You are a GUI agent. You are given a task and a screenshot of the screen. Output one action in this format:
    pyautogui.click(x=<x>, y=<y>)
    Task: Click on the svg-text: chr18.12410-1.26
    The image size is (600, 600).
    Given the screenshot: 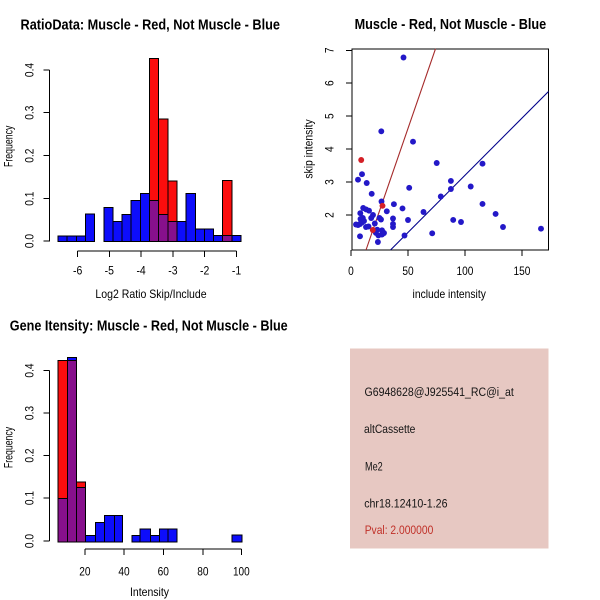 What is the action you would take?
    pyautogui.click(x=405, y=504)
    